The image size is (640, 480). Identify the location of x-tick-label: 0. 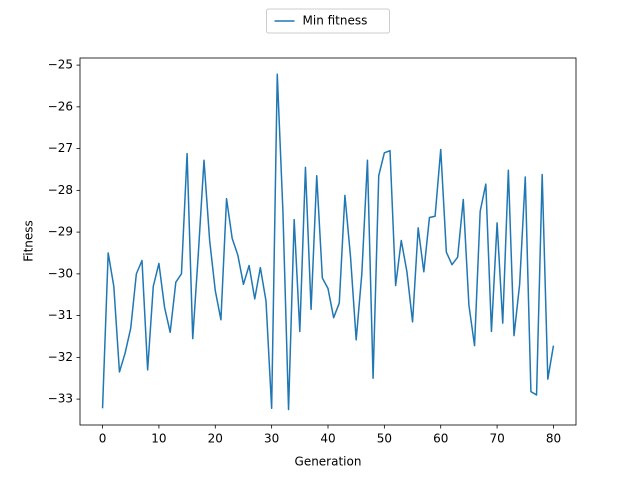
(103, 439).